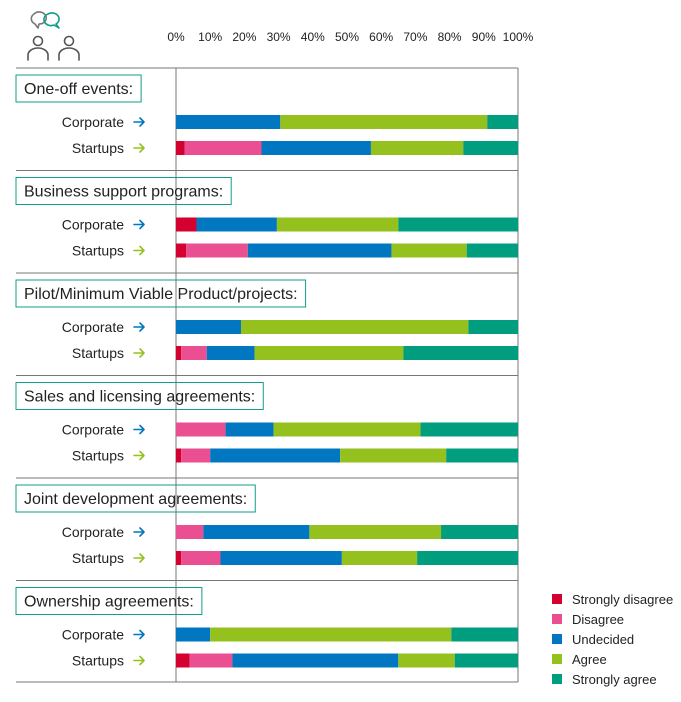 Image resolution: width=681 pixels, height=702 pixels. What do you see at coordinates (176, 37) in the screenshot?
I see `x-tick-label: 0%` at bounding box center [176, 37].